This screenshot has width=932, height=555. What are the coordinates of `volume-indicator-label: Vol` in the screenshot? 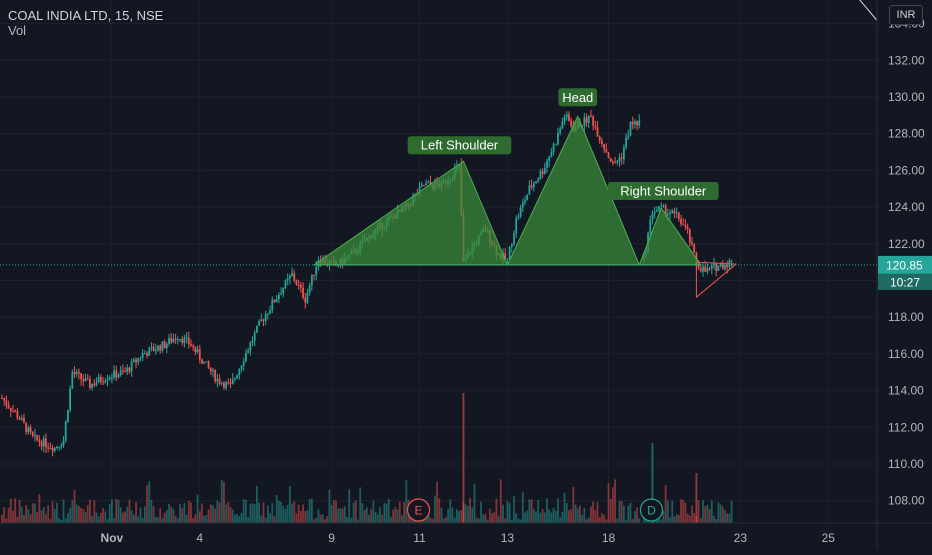 It's located at (17, 30).